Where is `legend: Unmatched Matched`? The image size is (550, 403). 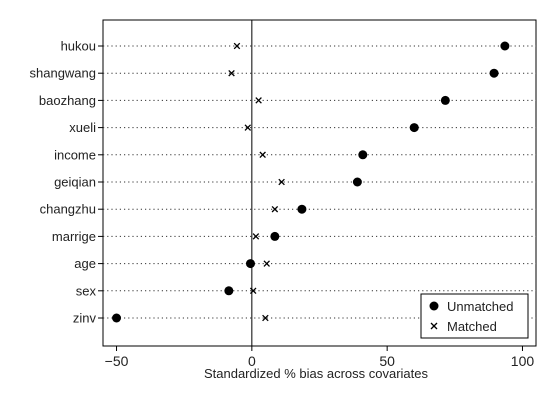 legend: Unmatched Matched is located at coordinates (474, 316).